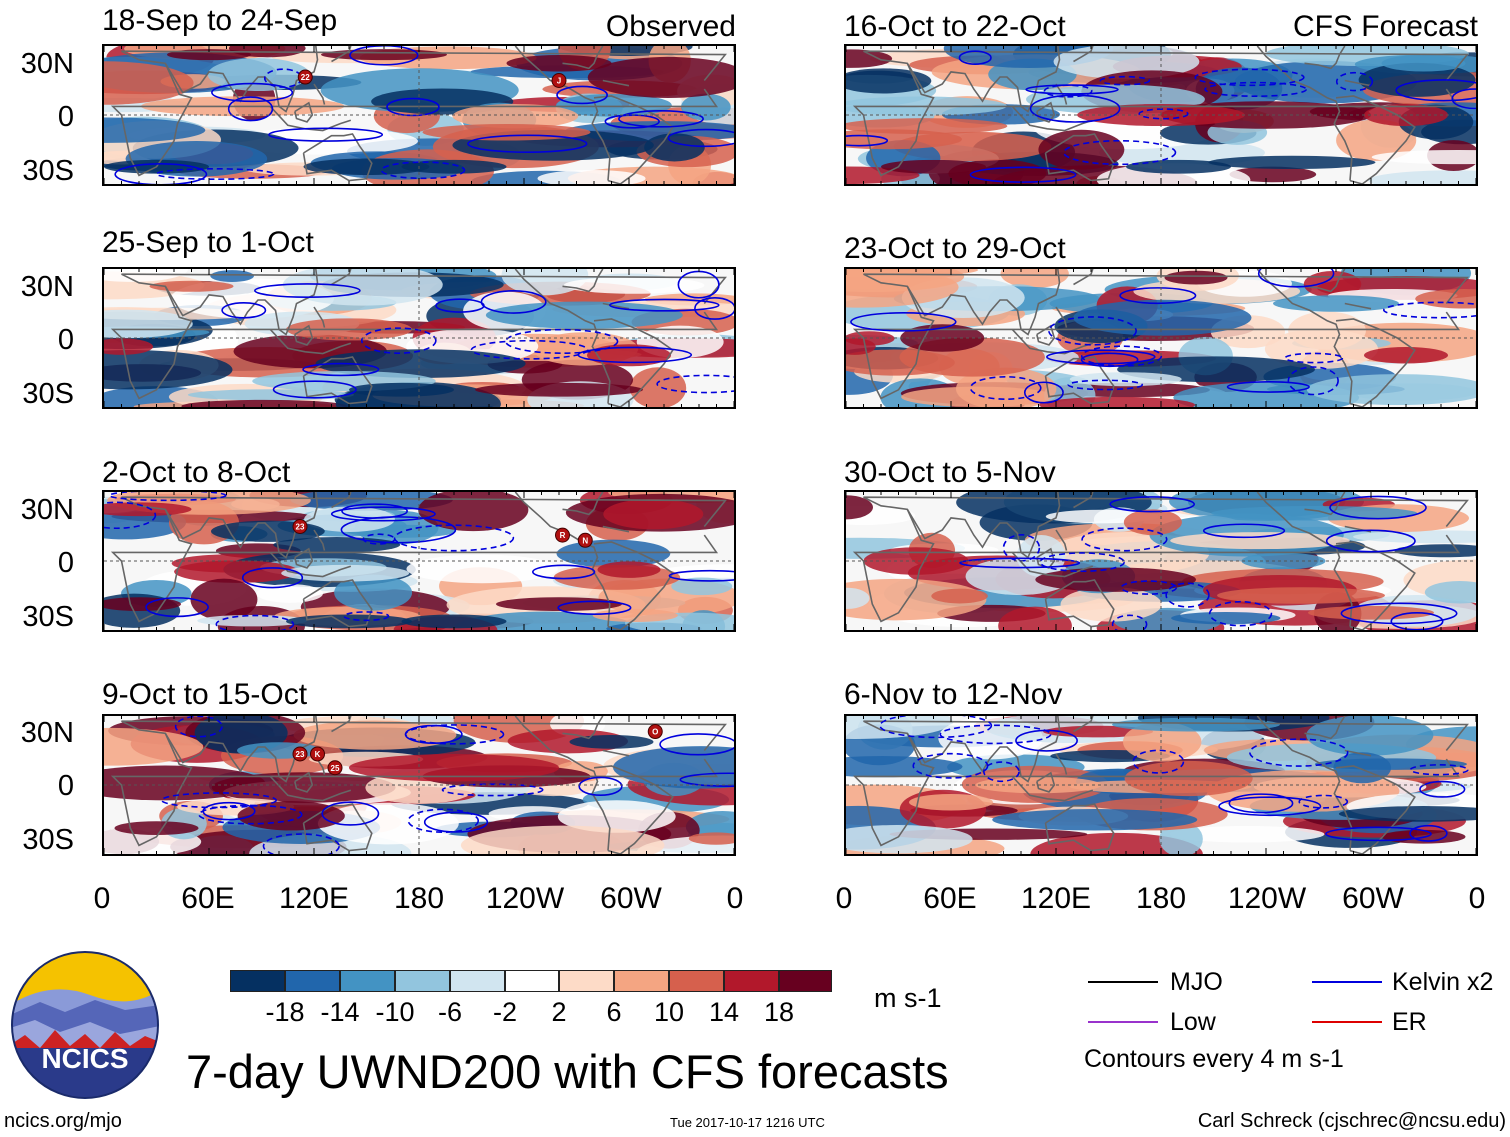 The height and width of the screenshot is (1137, 1510). I want to click on storm-marker-label: N, so click(585, 540).